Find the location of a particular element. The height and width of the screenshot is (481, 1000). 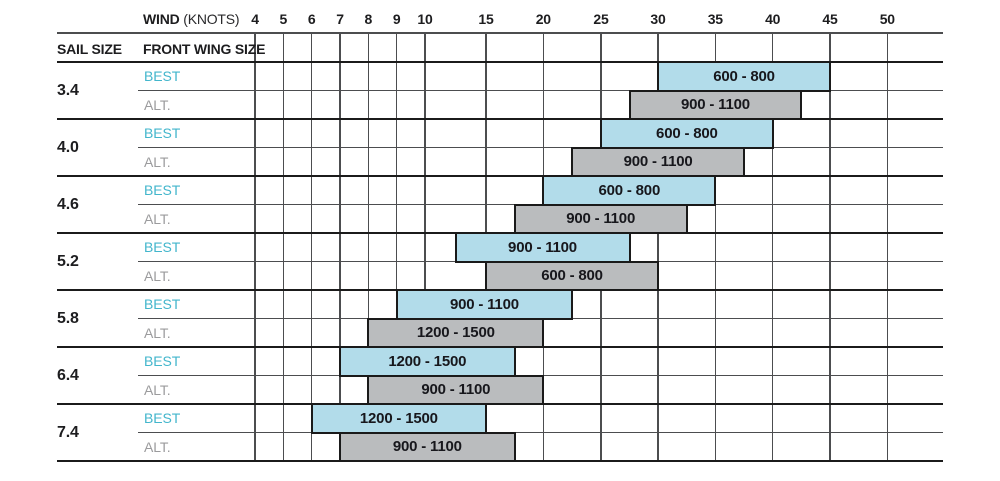

wind-axis-title: WIND (KNOTS) is located at coordinates (191, 19).